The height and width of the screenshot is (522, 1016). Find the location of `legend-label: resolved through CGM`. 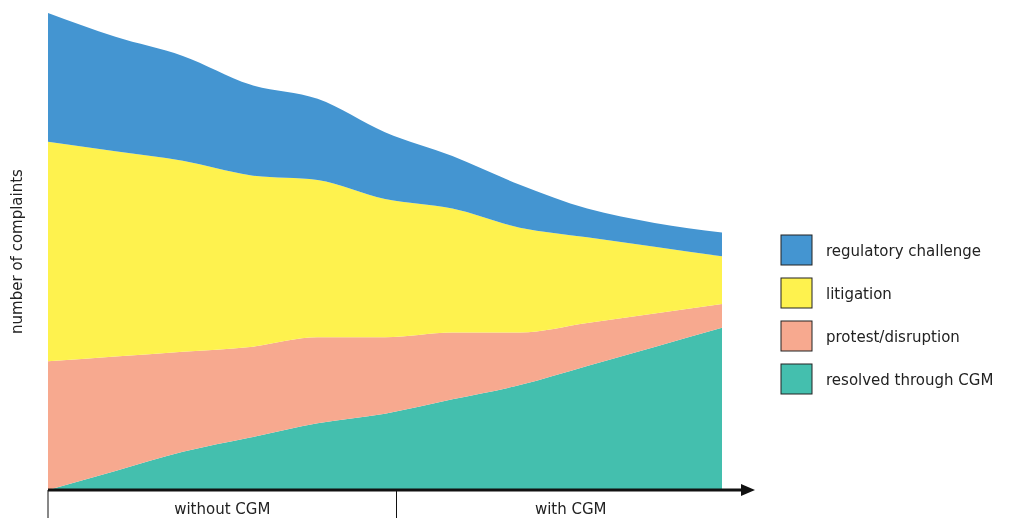

legend-label: resolved through CGM is located at coordinates (910, 380).